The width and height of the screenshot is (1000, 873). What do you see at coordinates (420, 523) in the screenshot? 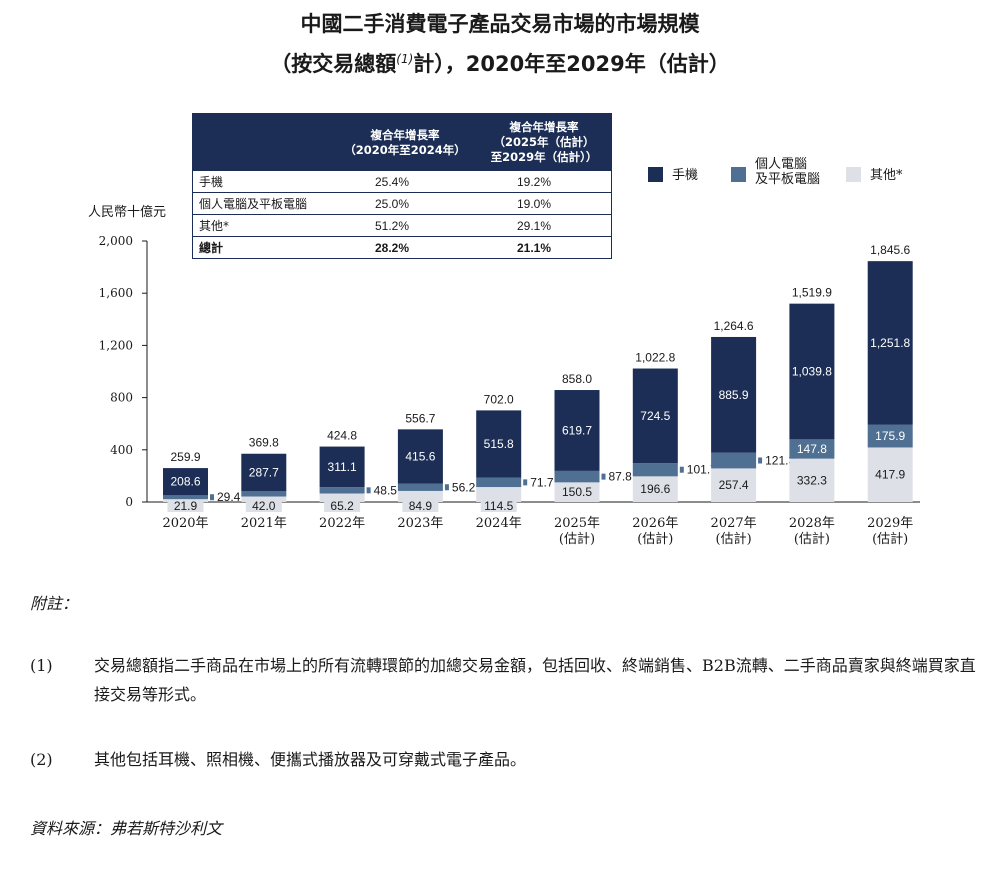
I see `x-tick-label: 2023年` at bounding box center [420, 523].